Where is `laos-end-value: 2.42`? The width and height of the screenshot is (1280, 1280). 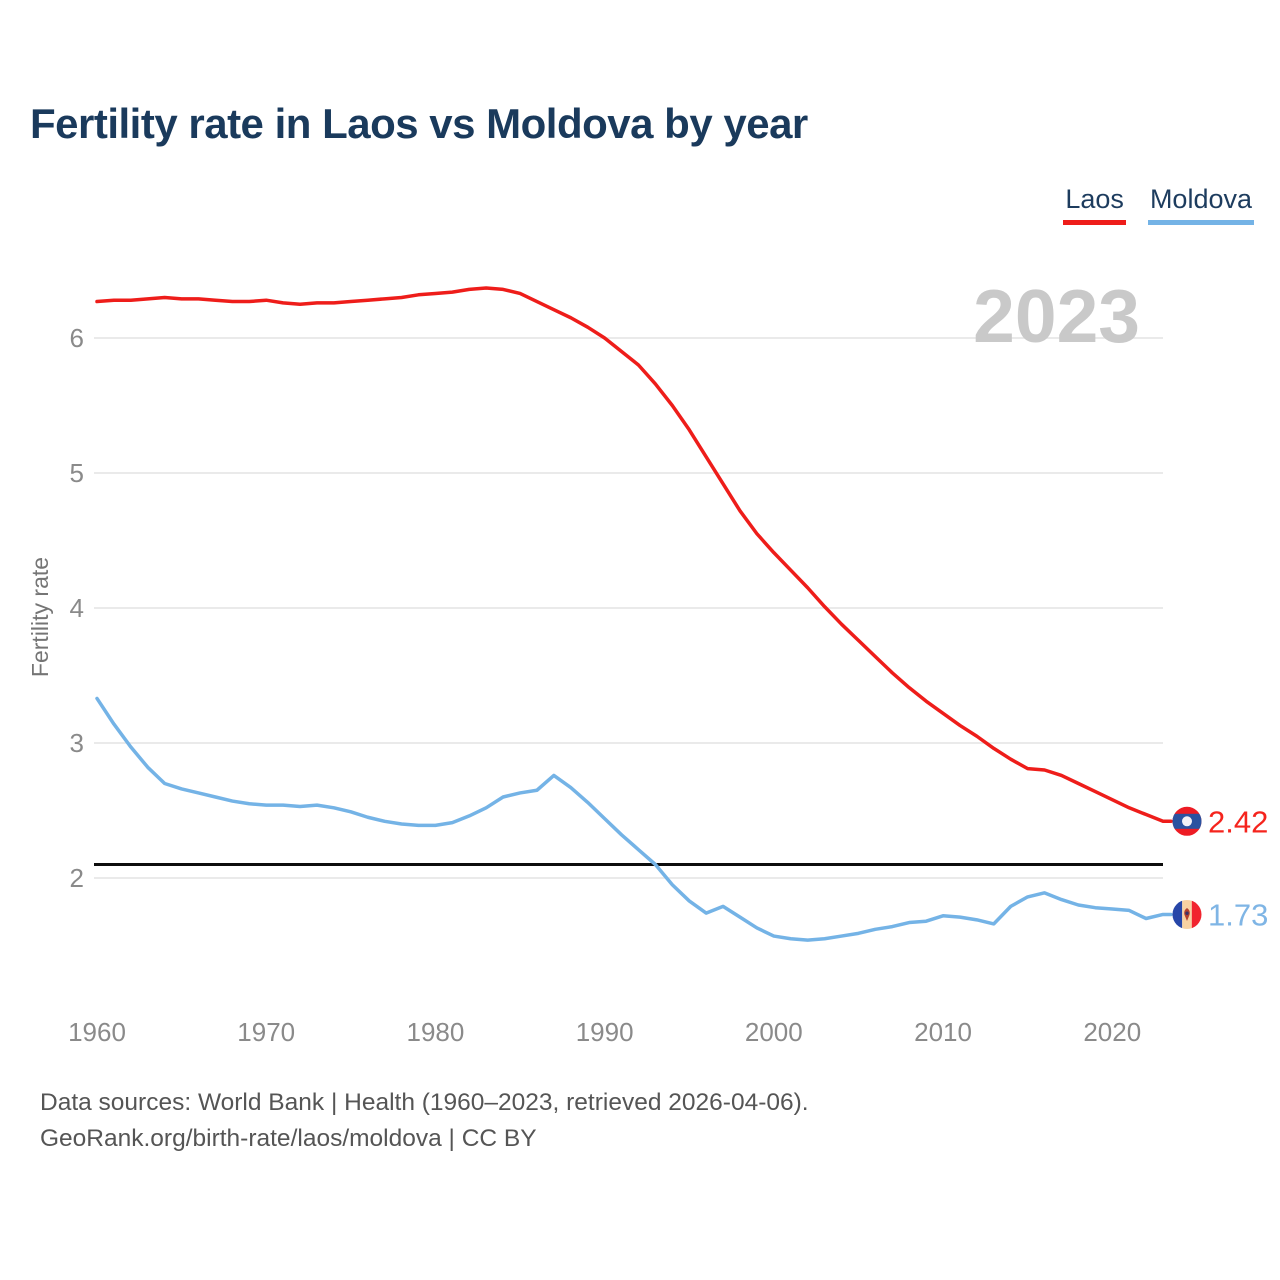 laos-end-value: 2.42 is located at coordinates (1238, 821).